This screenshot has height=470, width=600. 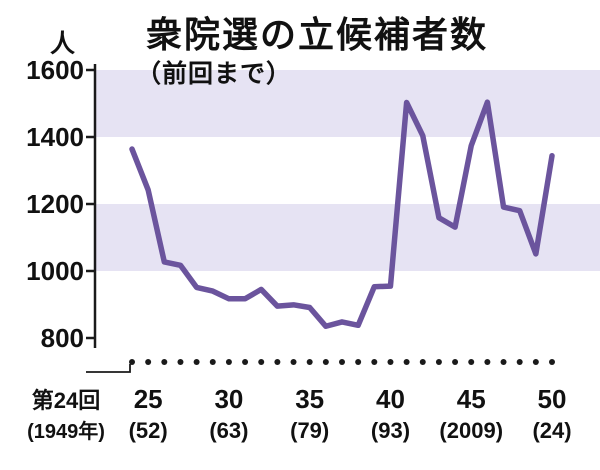 What do you see at coordinates (214, 74) in the screenshot?
I see `chart-subtitle: （前回まで）` at bounding box center [214, 74].